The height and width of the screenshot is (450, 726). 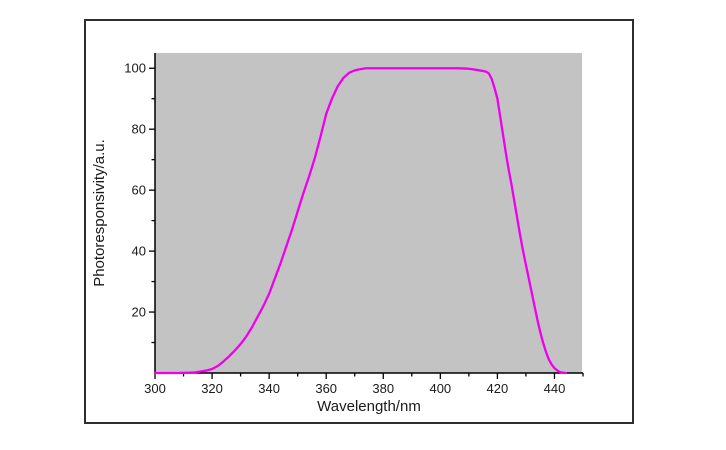 What do you see at coordinates (139, 312) in the screenshot?
I see `y-tick-label: 20` at bounding box center [139, 312].